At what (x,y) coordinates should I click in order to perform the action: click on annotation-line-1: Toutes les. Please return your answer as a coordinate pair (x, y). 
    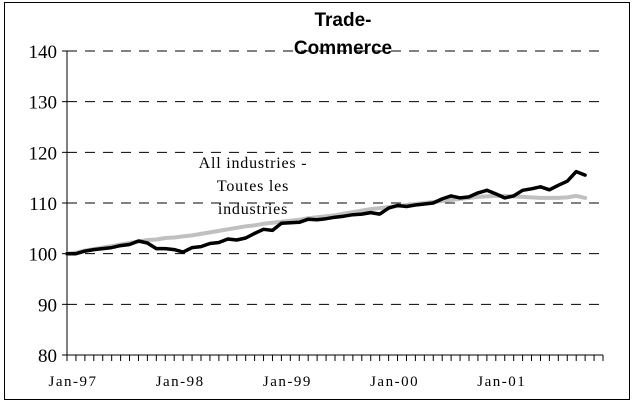
    Looking at the image, I should click on (253, 186).